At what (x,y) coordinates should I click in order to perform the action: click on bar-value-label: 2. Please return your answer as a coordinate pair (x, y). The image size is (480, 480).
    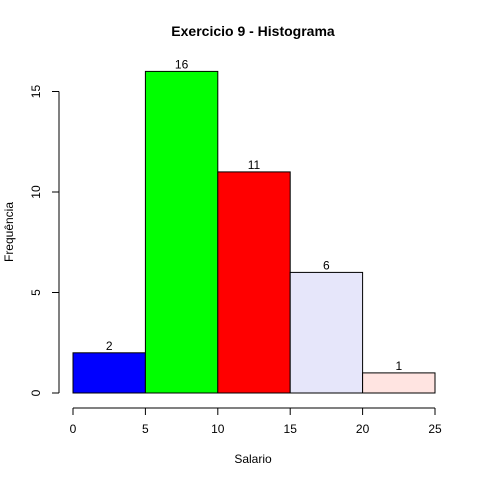
    Looking at the image, I should click on (109, 346).